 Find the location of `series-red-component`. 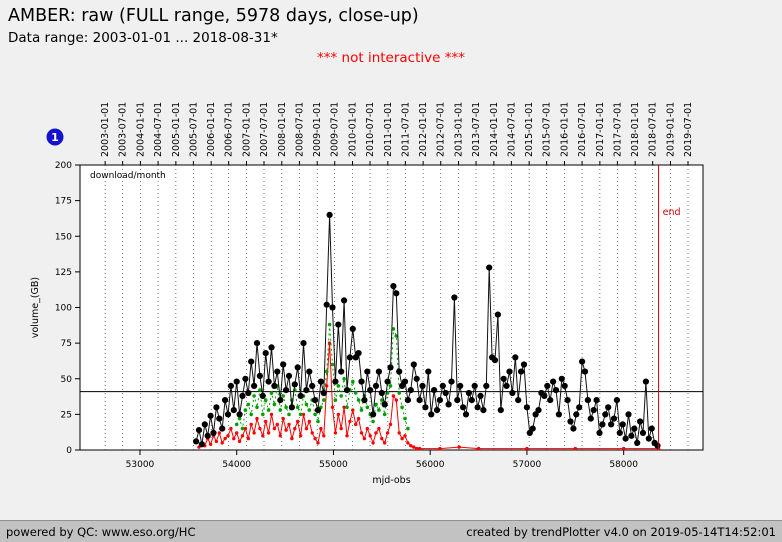

series-red-component is located at coordinates (429, 396).